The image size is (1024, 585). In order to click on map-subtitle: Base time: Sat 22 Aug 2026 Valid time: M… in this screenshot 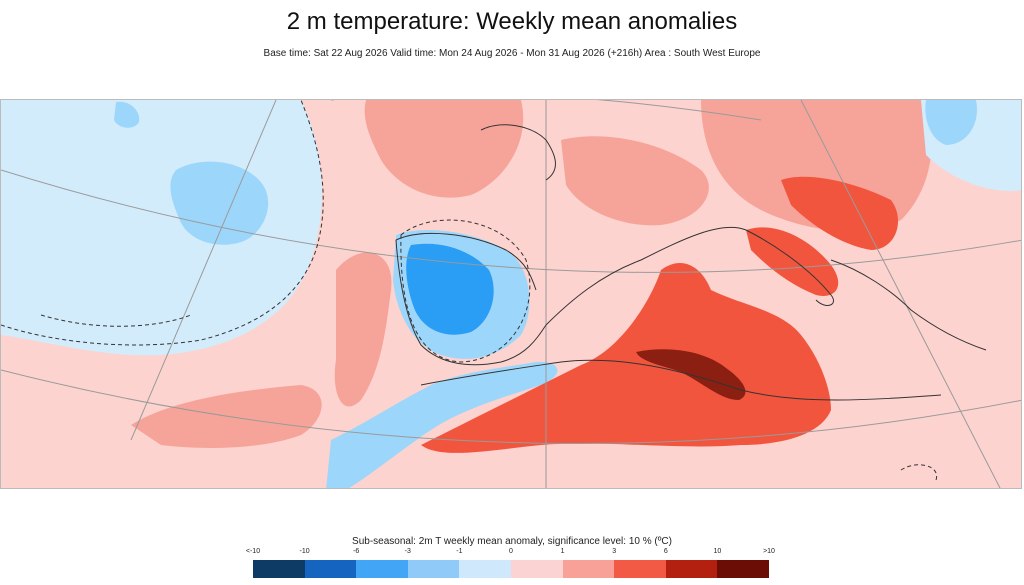, I will do `click(512, 53)`.